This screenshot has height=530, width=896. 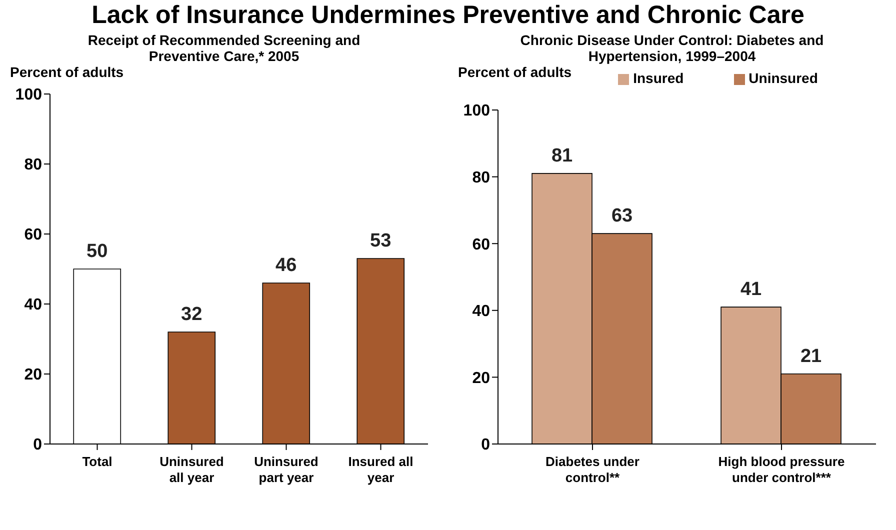 What do you see at coordinates (622, 216) in the screenshot?
I see `data-label: 63` at bounding box center [622, 216].